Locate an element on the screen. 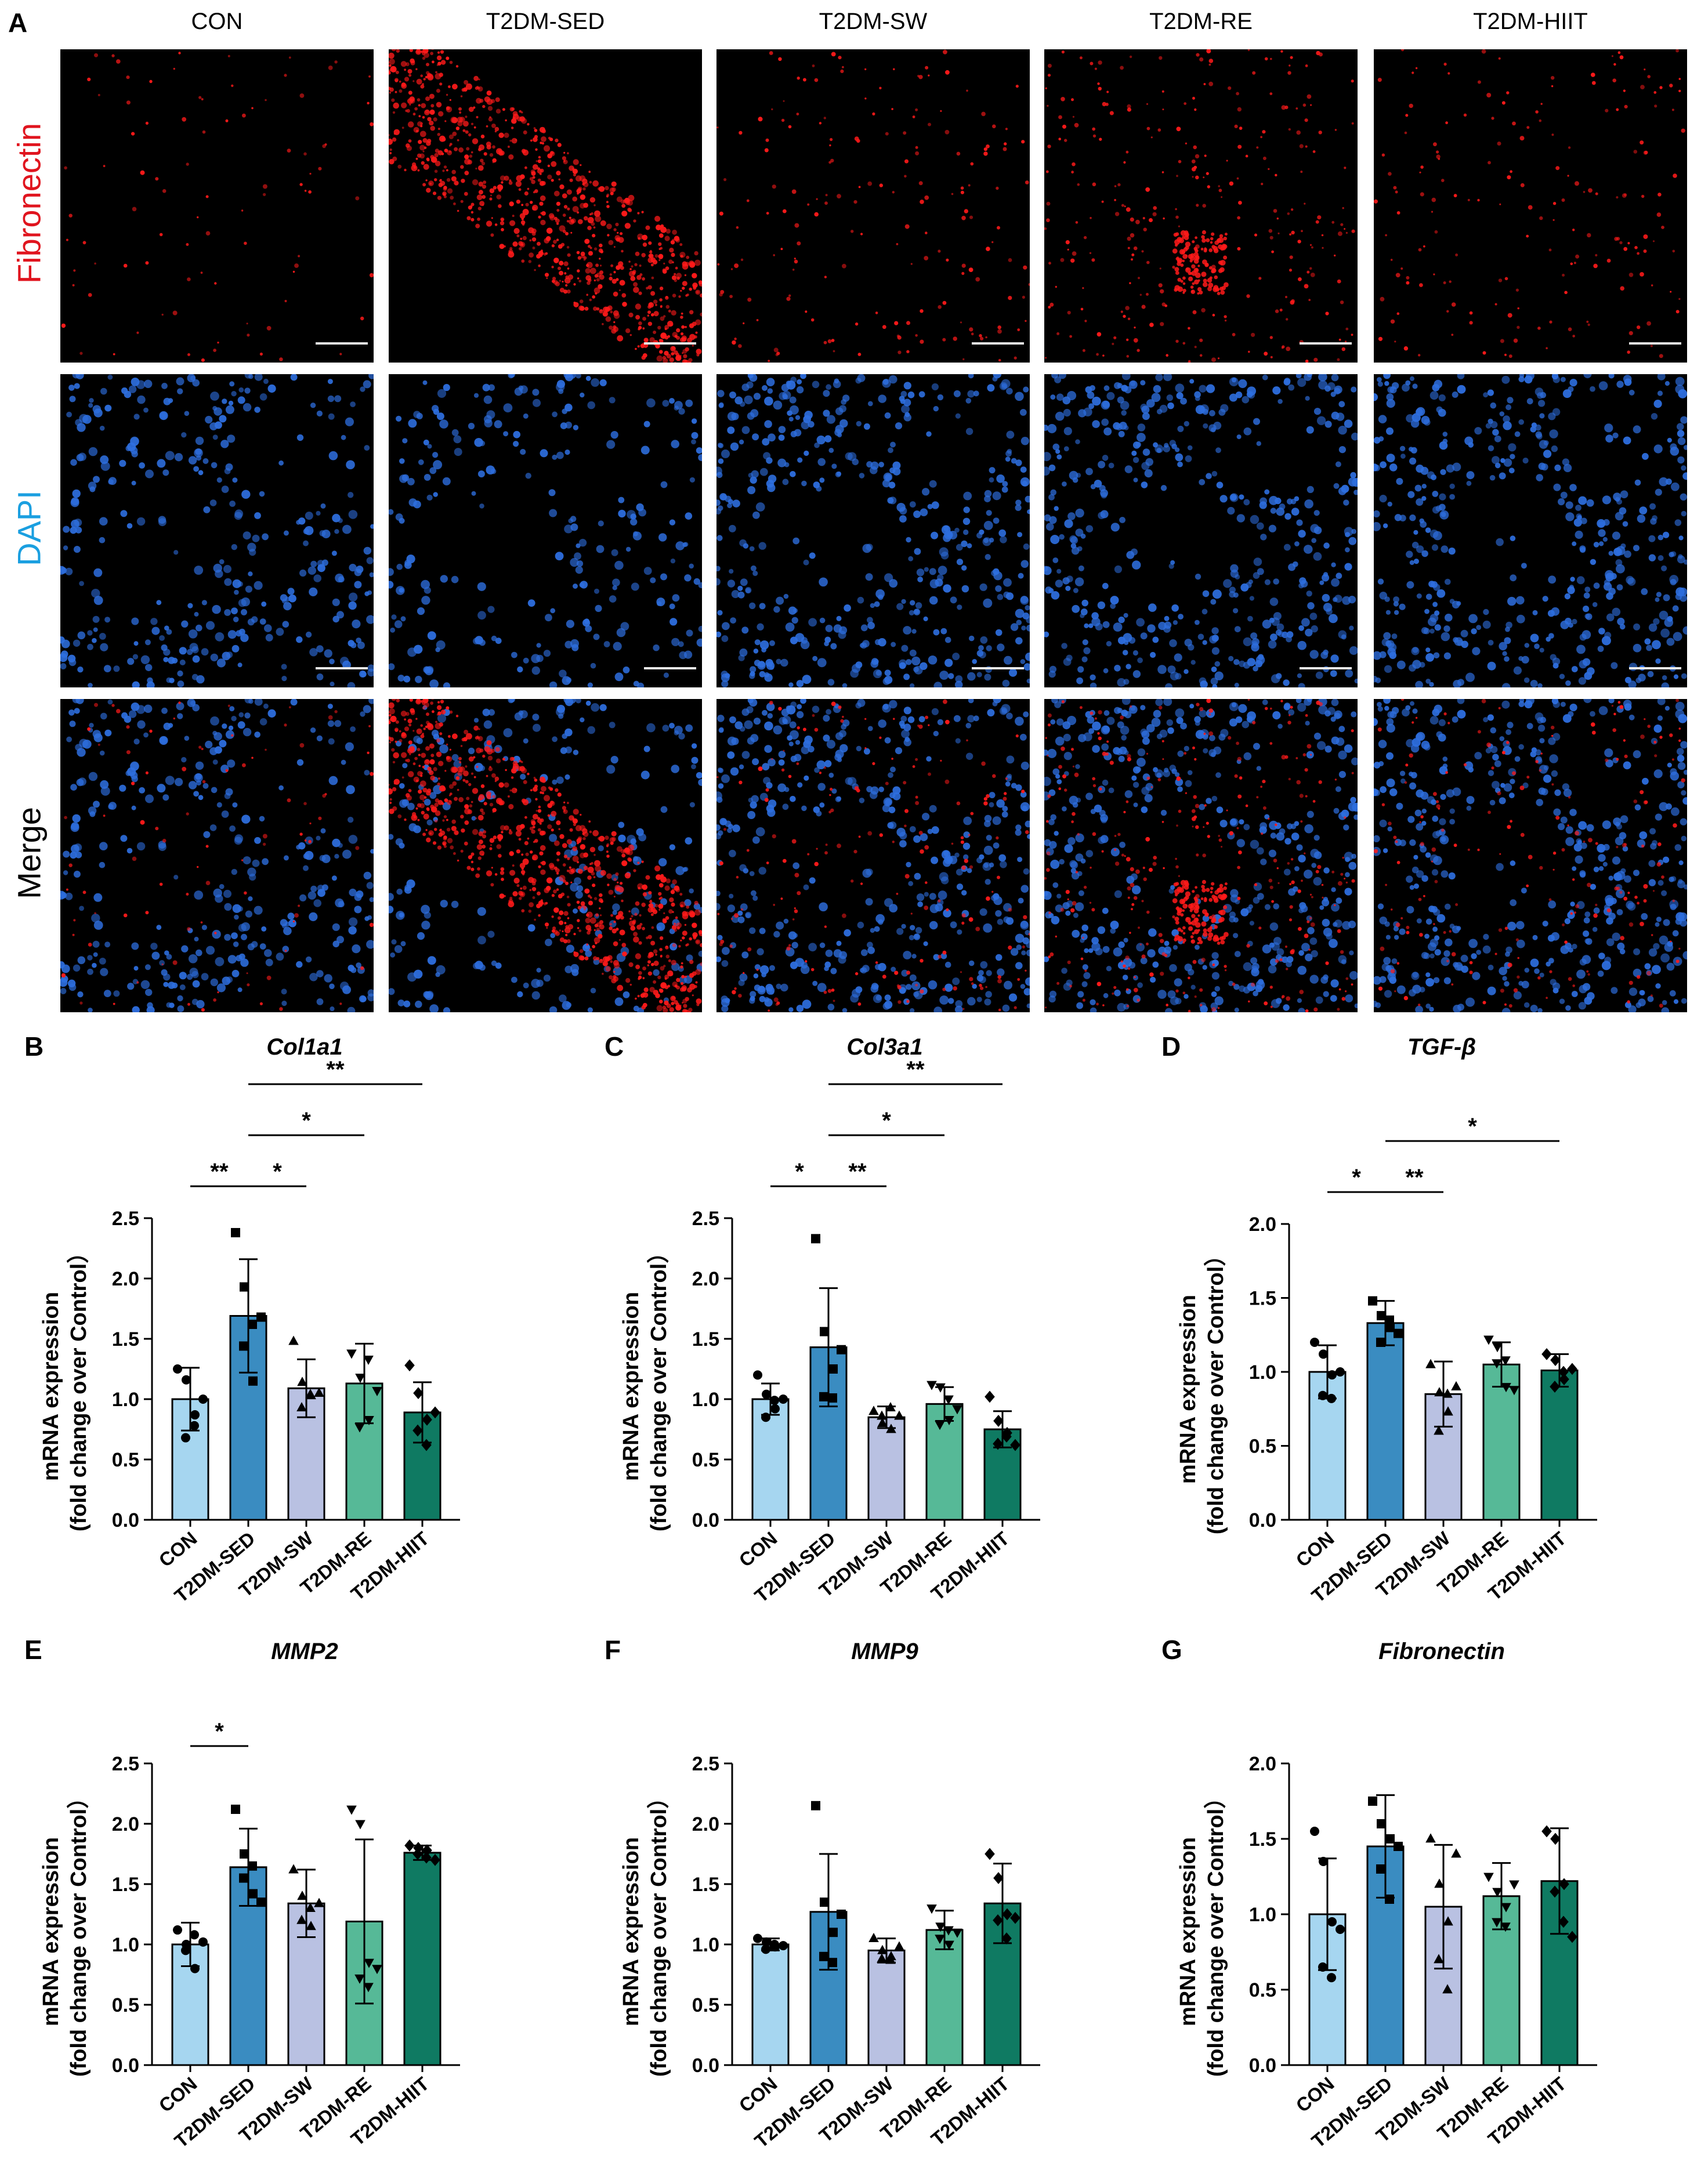 This screenshot has width=1701, height=2184. error-bar-t2dm-sw is located at coordinates (1443, 1394).